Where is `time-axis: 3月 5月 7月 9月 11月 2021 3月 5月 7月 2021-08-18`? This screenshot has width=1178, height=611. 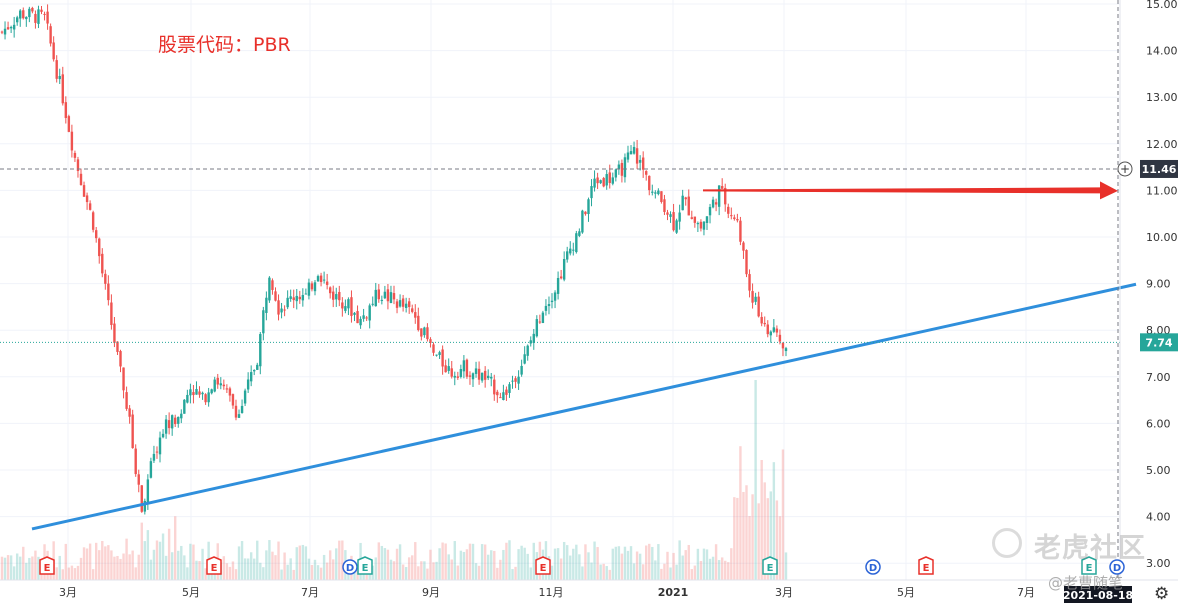 time-axis: 3月 5月 7月 9月 11月 2021 3月 5月 7月 2021-08-18 is located at coordinates (589, 591).